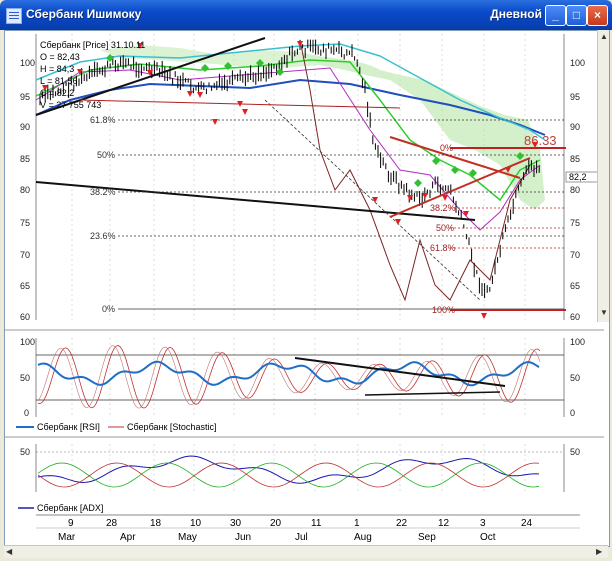  I want to click on day-label: 1, so click(357, 523).